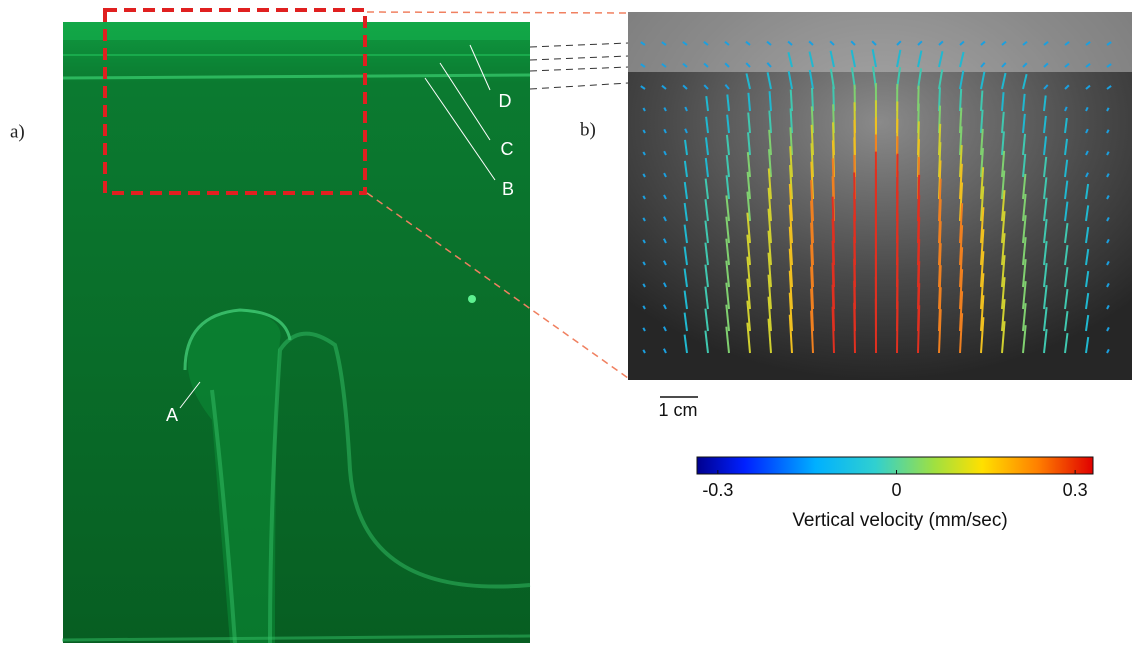 Image resolution: width=1133 pixels, height=650 pixels. Describe the element at coordinates (588, 129) in the screenshot. I see `panel-label: b)` at that location.